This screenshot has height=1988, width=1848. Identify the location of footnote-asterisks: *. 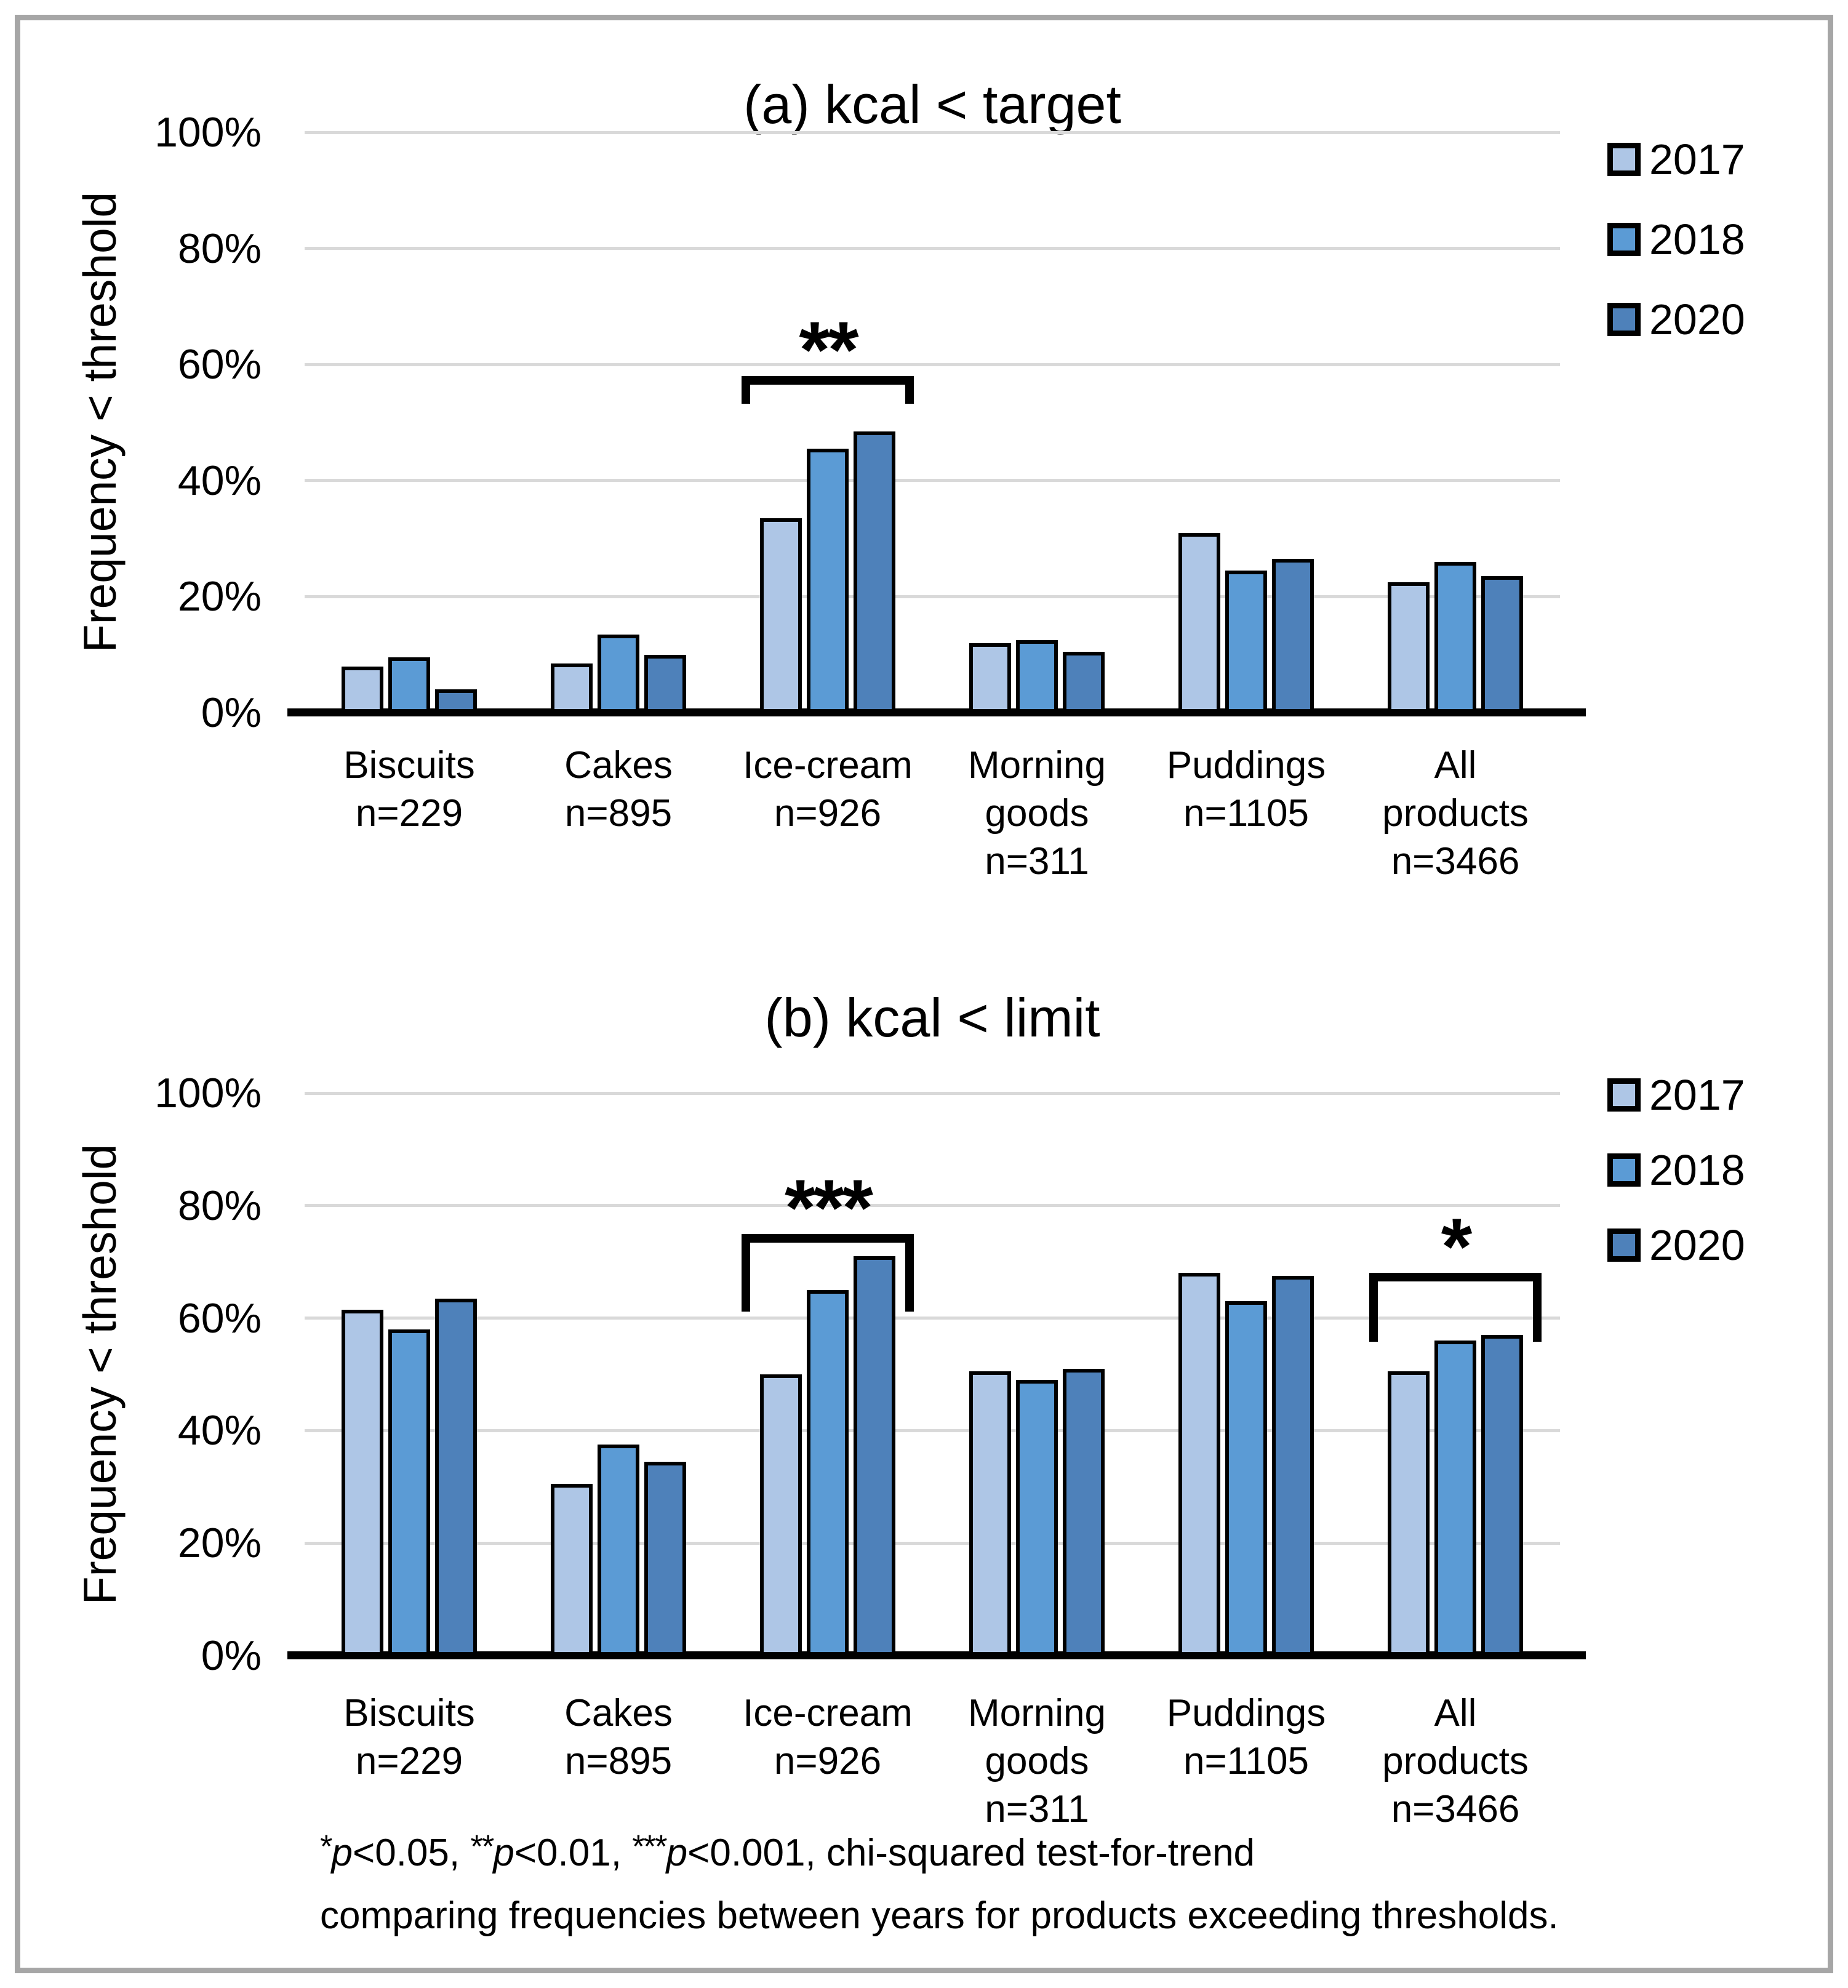
(326, 1847).